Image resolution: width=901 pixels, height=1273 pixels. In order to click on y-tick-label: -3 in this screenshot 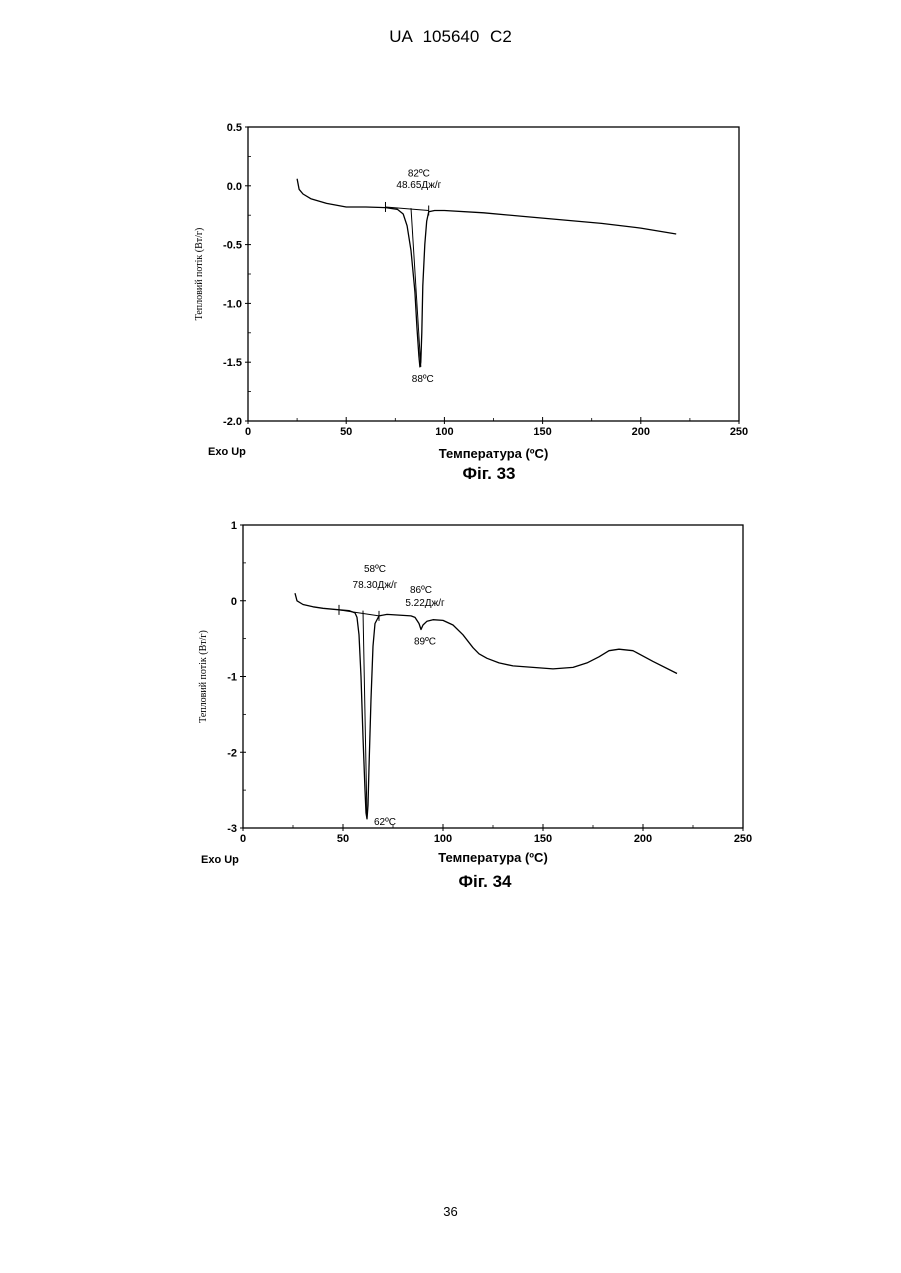, I will do `click(232, 829)`.